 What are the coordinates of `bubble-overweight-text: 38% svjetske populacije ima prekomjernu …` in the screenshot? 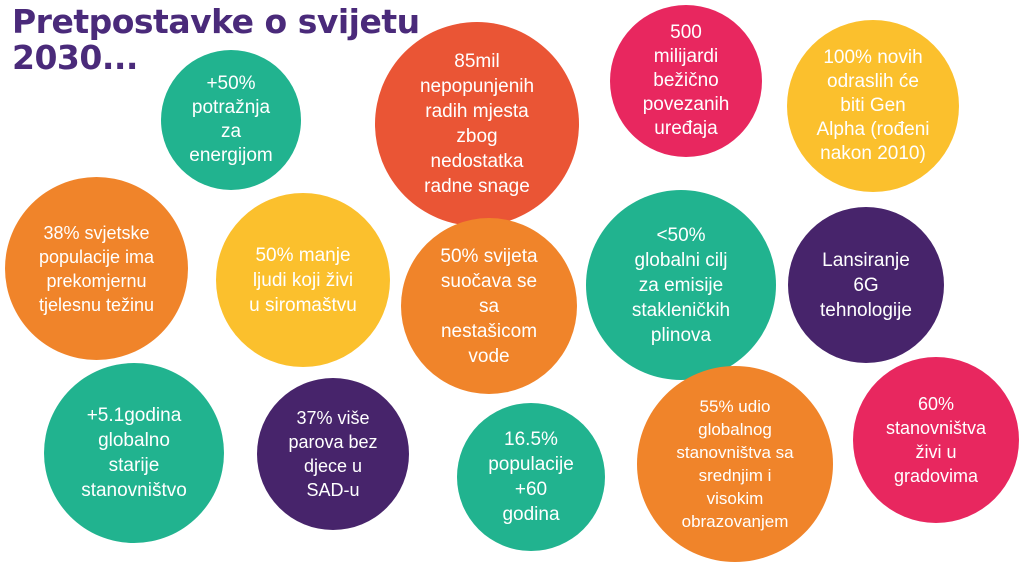 It's located at (96, 268).